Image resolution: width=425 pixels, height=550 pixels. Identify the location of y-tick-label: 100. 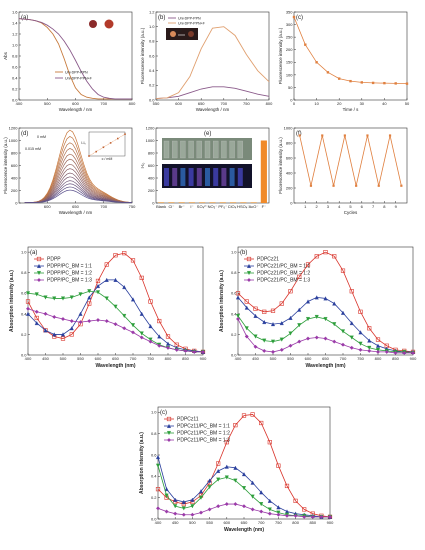
(289, 74).